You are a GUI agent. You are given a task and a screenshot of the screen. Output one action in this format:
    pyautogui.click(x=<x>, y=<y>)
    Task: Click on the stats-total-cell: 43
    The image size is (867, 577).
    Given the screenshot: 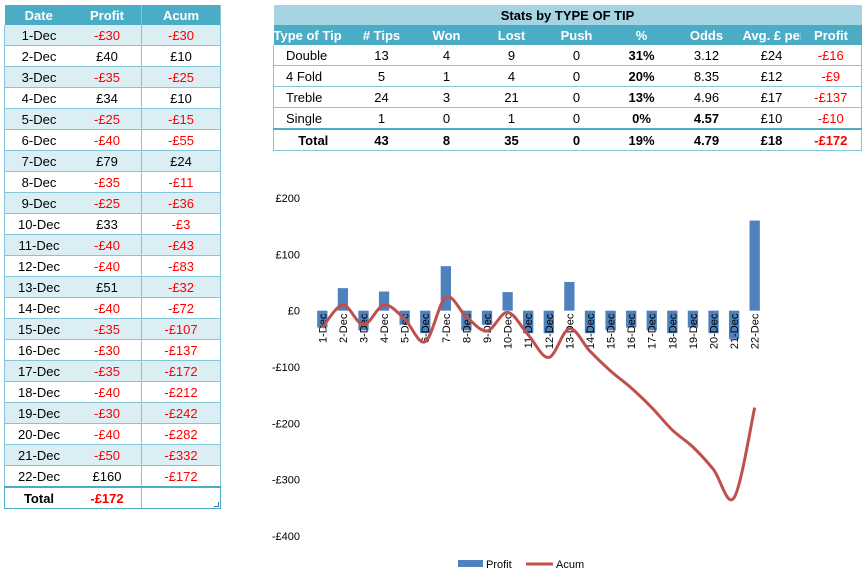 What is the action you would take?
    pyautogui.click(x=381, y=139)
    